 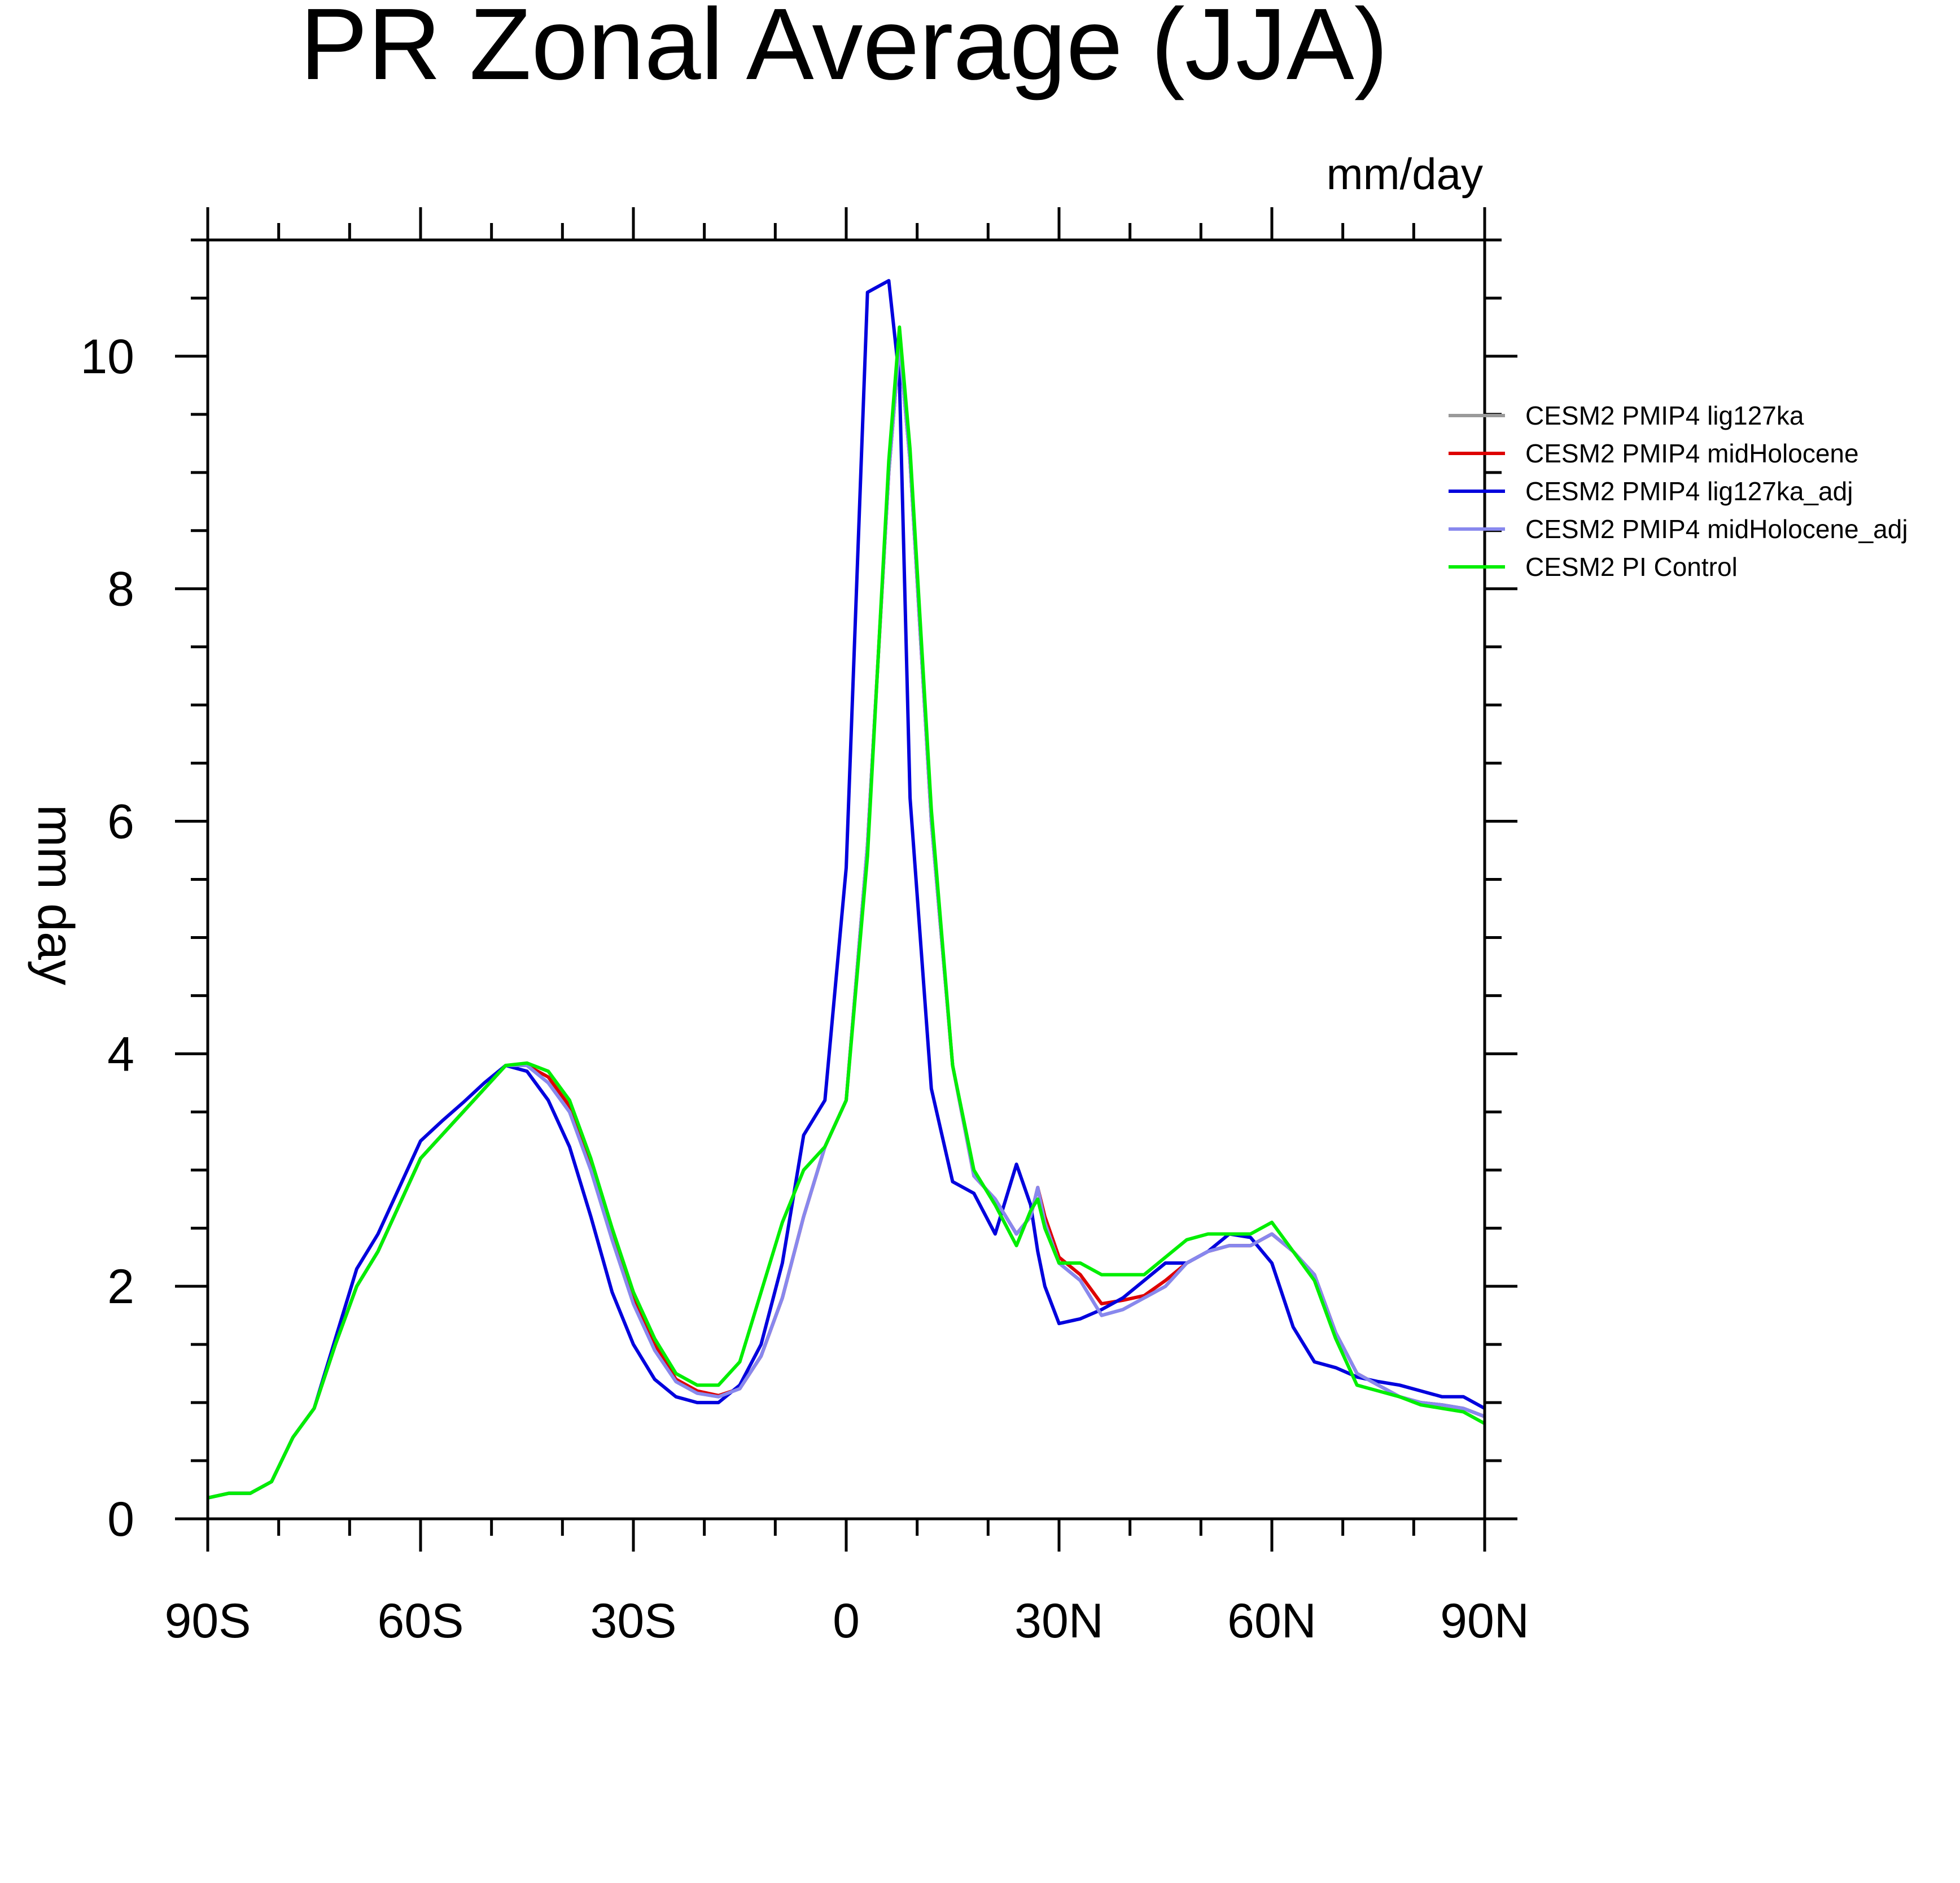 I want to click on y-axis-label: mm day, so click(x=56, y=895).